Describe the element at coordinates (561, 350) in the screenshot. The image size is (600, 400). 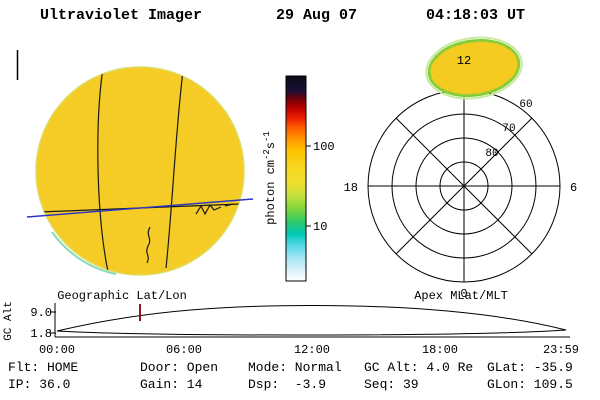
I see `x-tick-2359: 23:59` at that location.